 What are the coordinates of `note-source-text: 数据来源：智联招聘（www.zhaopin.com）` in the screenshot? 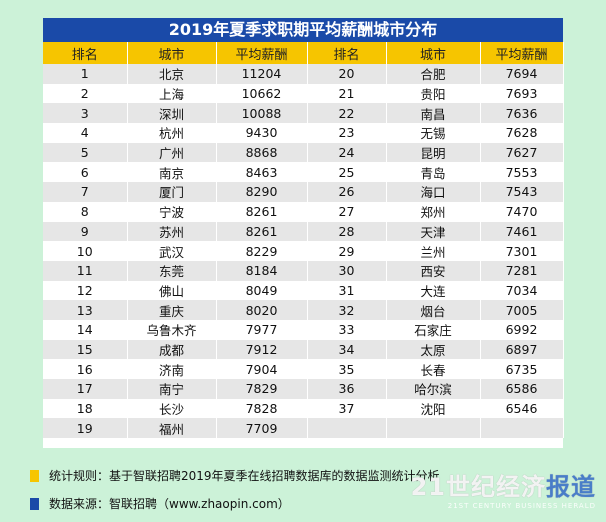 It's located at (169, 504).